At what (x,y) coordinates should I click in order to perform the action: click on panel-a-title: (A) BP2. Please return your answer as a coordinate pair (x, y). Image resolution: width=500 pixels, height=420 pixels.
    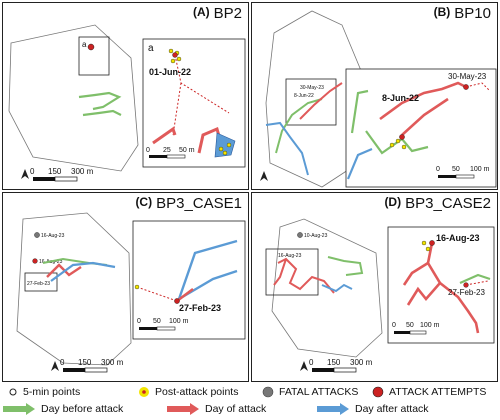
    Looking at the image, I should click on (217, 13).